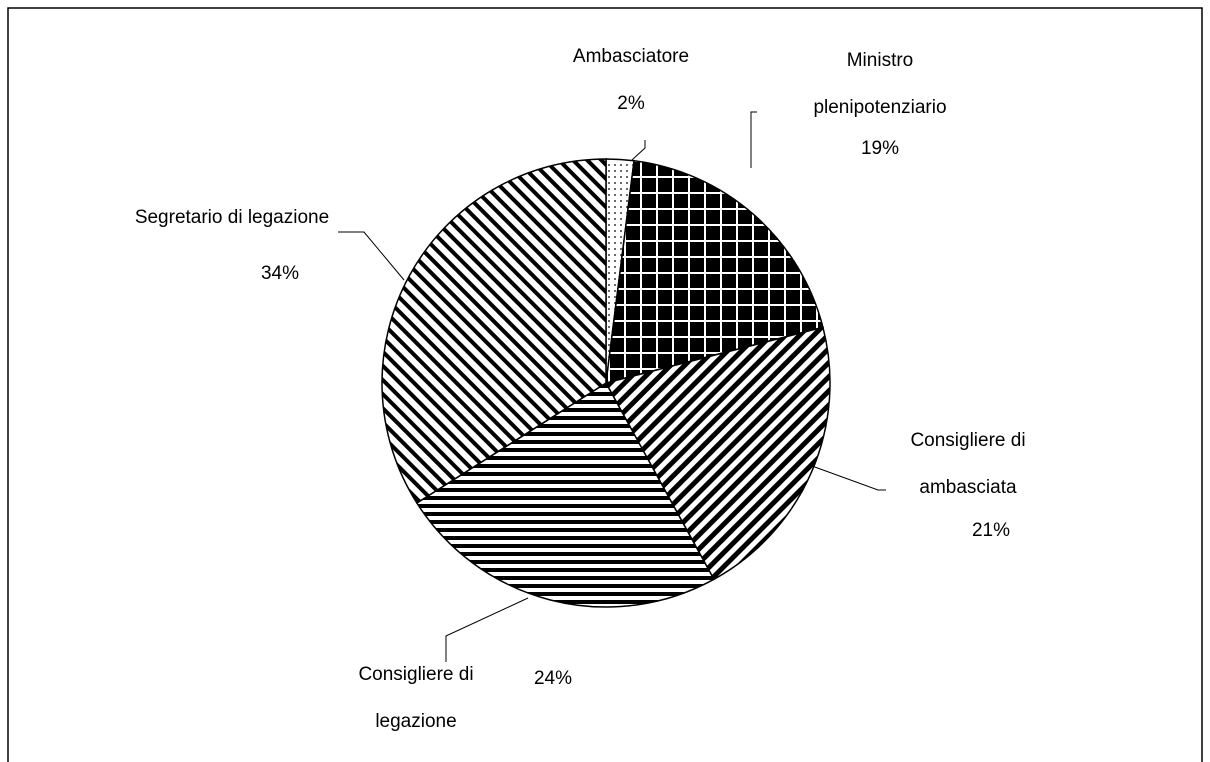 The image size is (1210, 762). I want to click on value-label: 34%, so click(280, 273).